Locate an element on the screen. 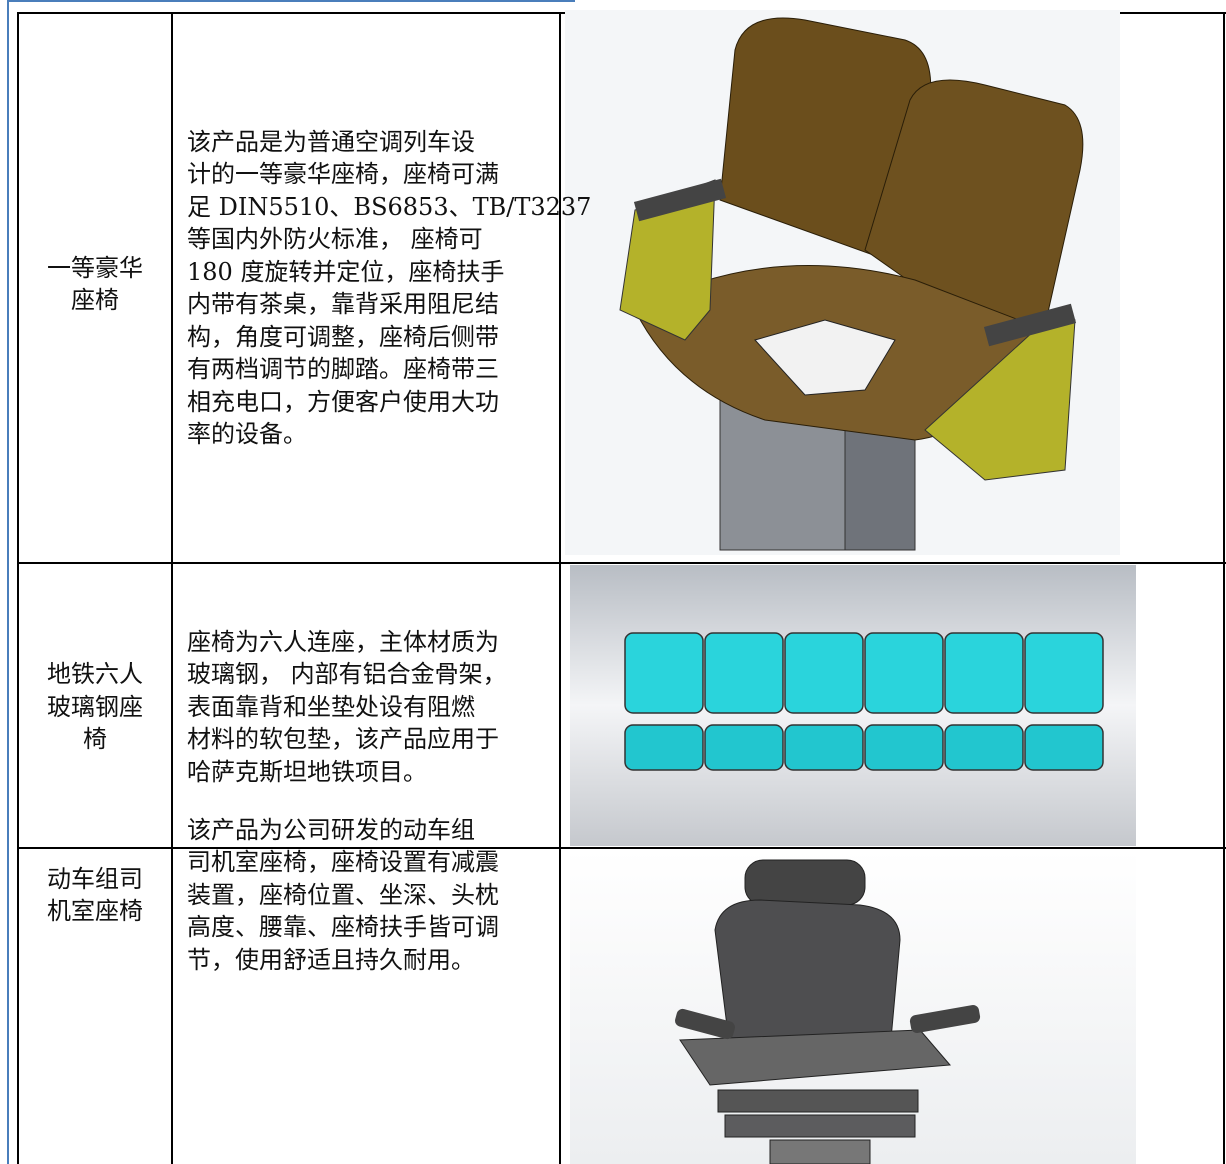  text-line: 玻璃钢座 is located at coordinates (95, 706).